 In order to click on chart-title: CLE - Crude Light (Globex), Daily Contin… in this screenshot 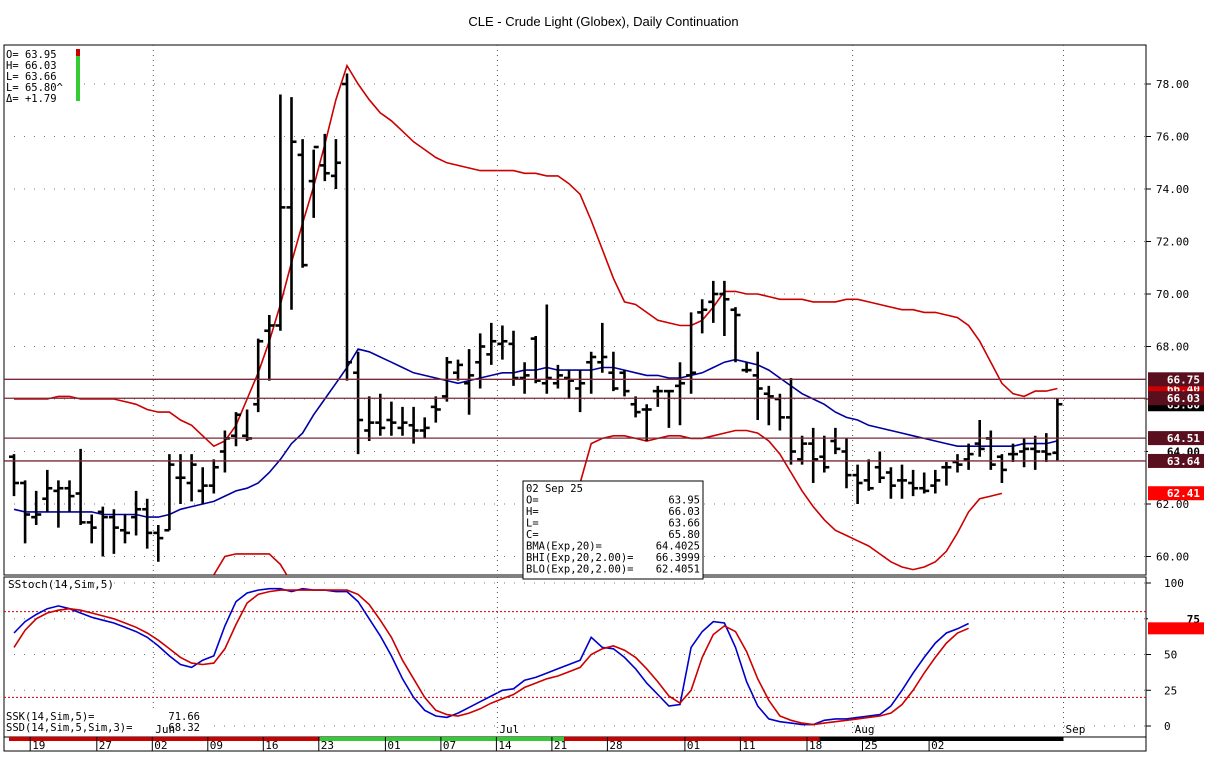, I will do `click(603, 21)`.